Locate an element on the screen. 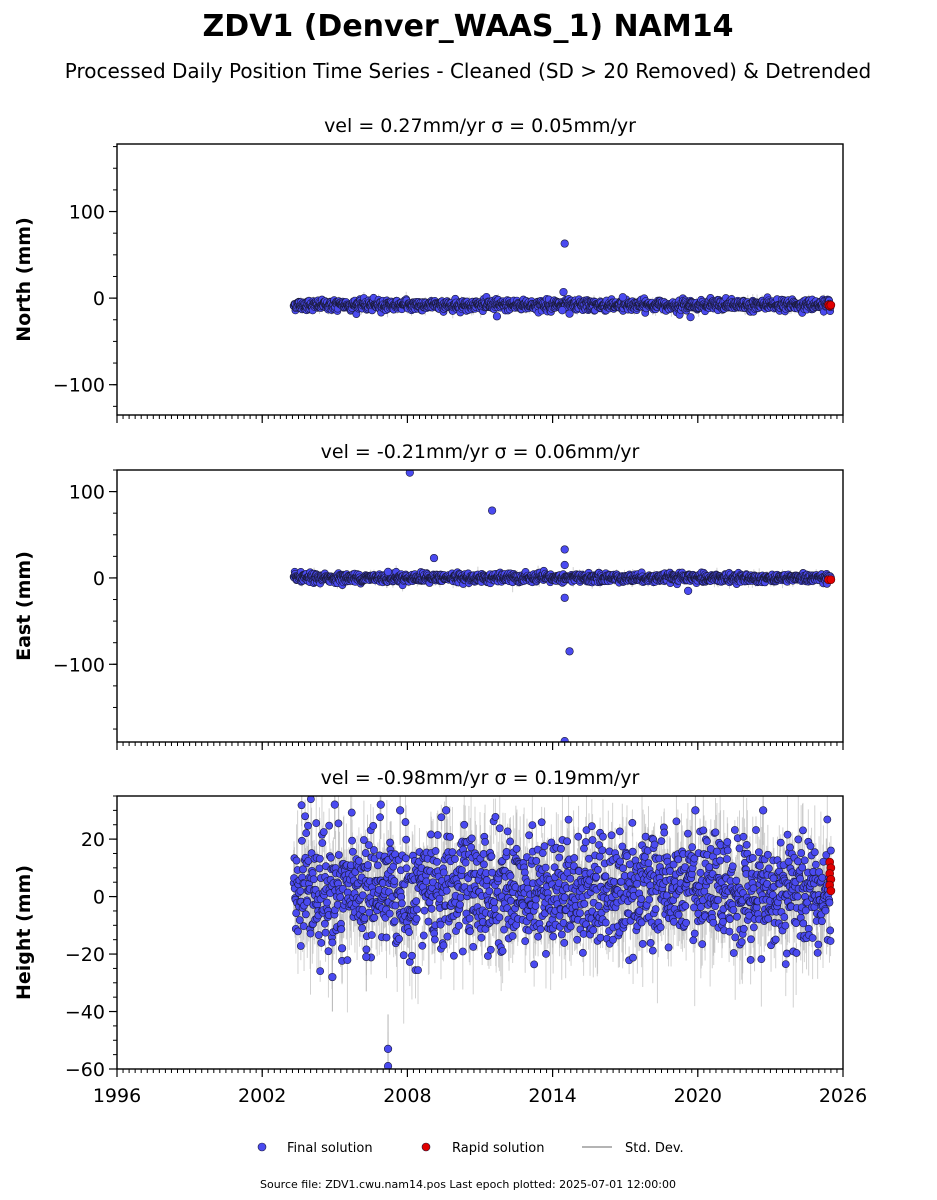  rapid-point is located at coordinates (831, 305).